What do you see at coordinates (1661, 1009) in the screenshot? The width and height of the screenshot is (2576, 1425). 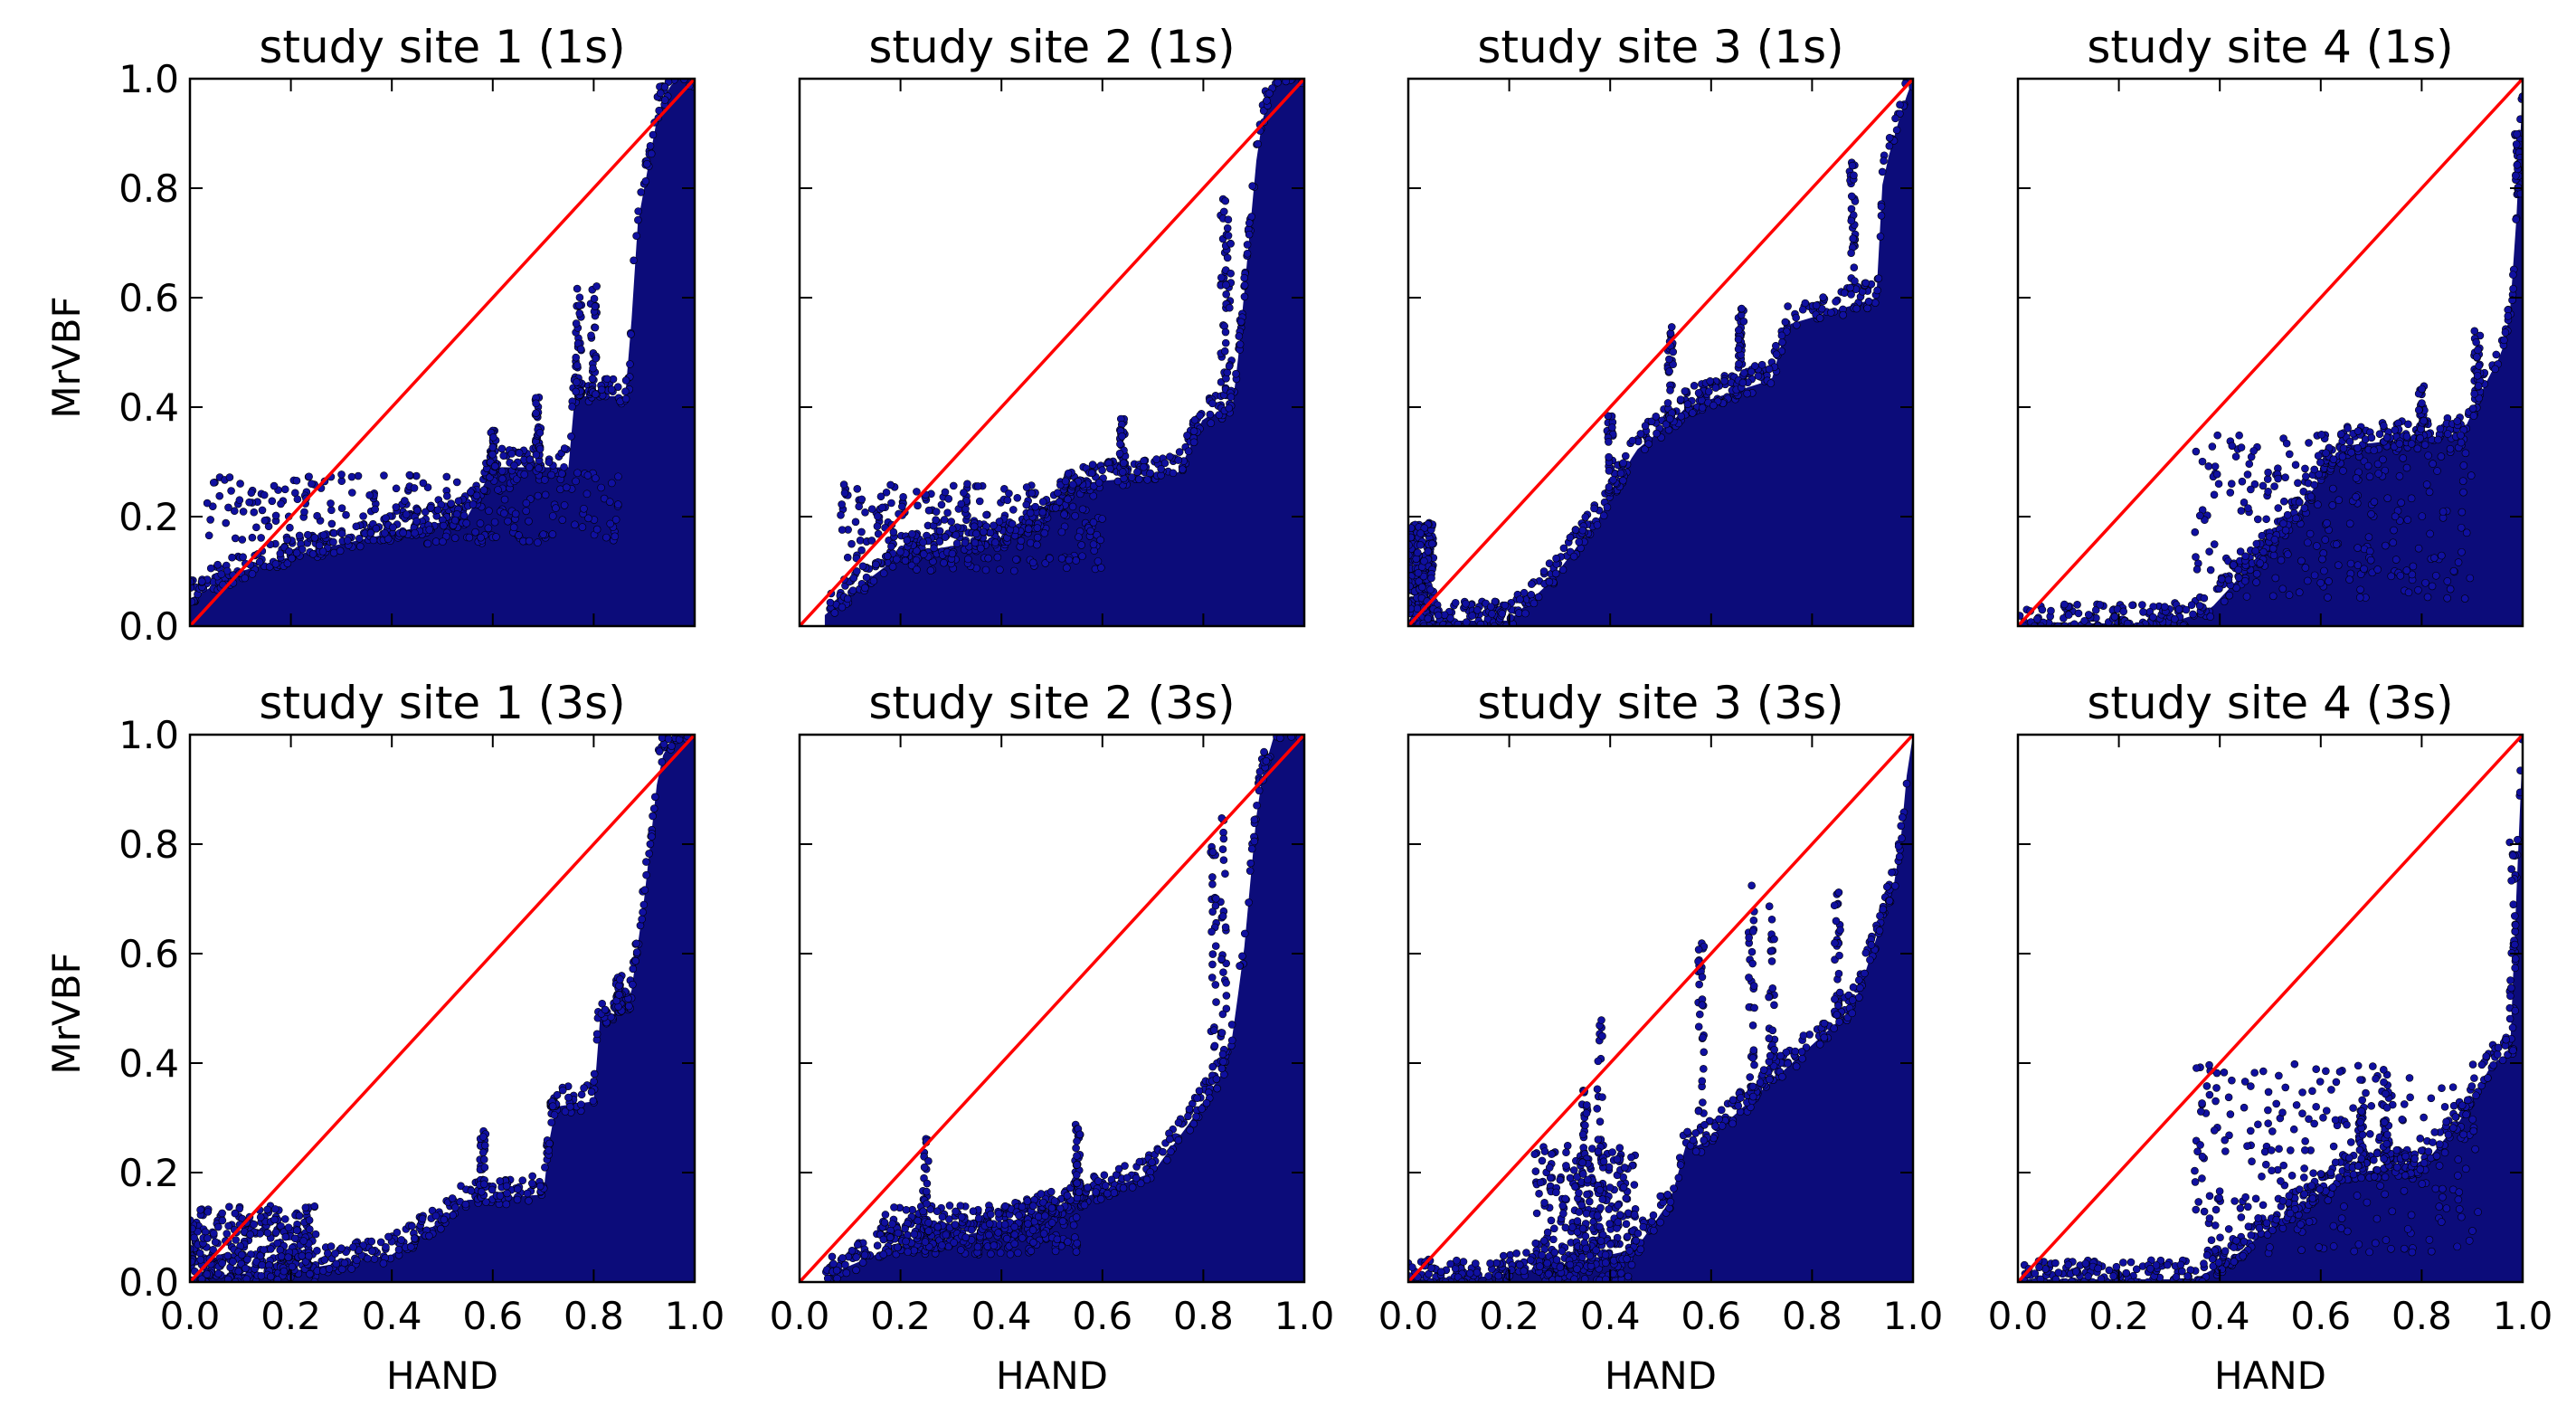 I see `point-mass-region` at bounding box center [1661, 1009].